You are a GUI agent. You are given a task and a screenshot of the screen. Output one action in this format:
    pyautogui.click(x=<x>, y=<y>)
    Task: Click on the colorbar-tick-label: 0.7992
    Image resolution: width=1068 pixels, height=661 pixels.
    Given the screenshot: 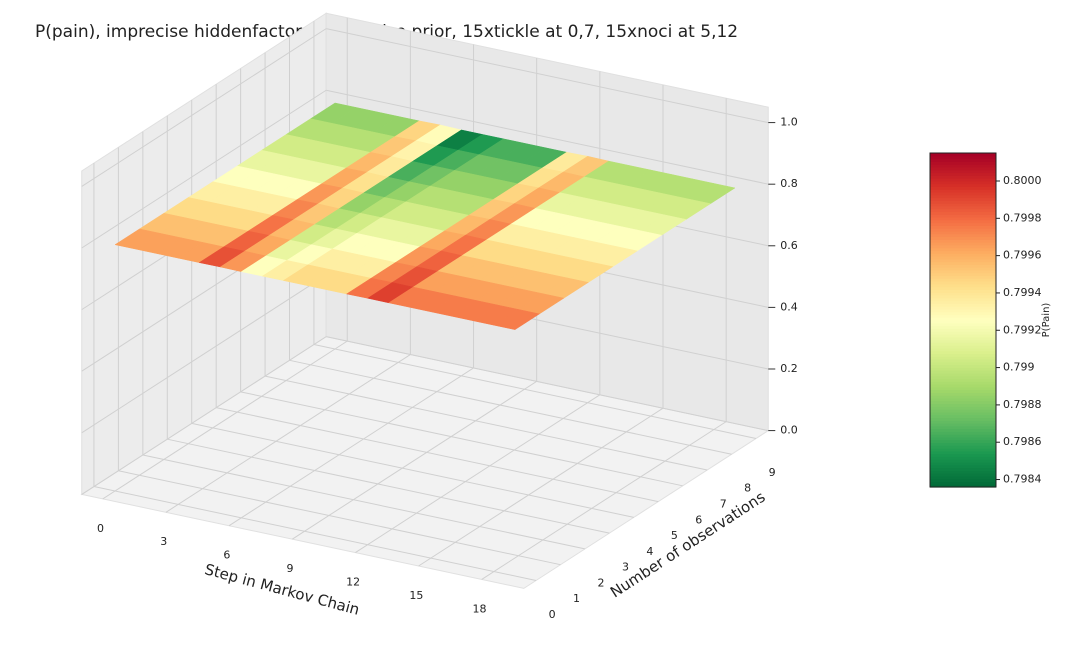 What is the action you would take?
    pyautogui.click(x=1022, y=329)
    